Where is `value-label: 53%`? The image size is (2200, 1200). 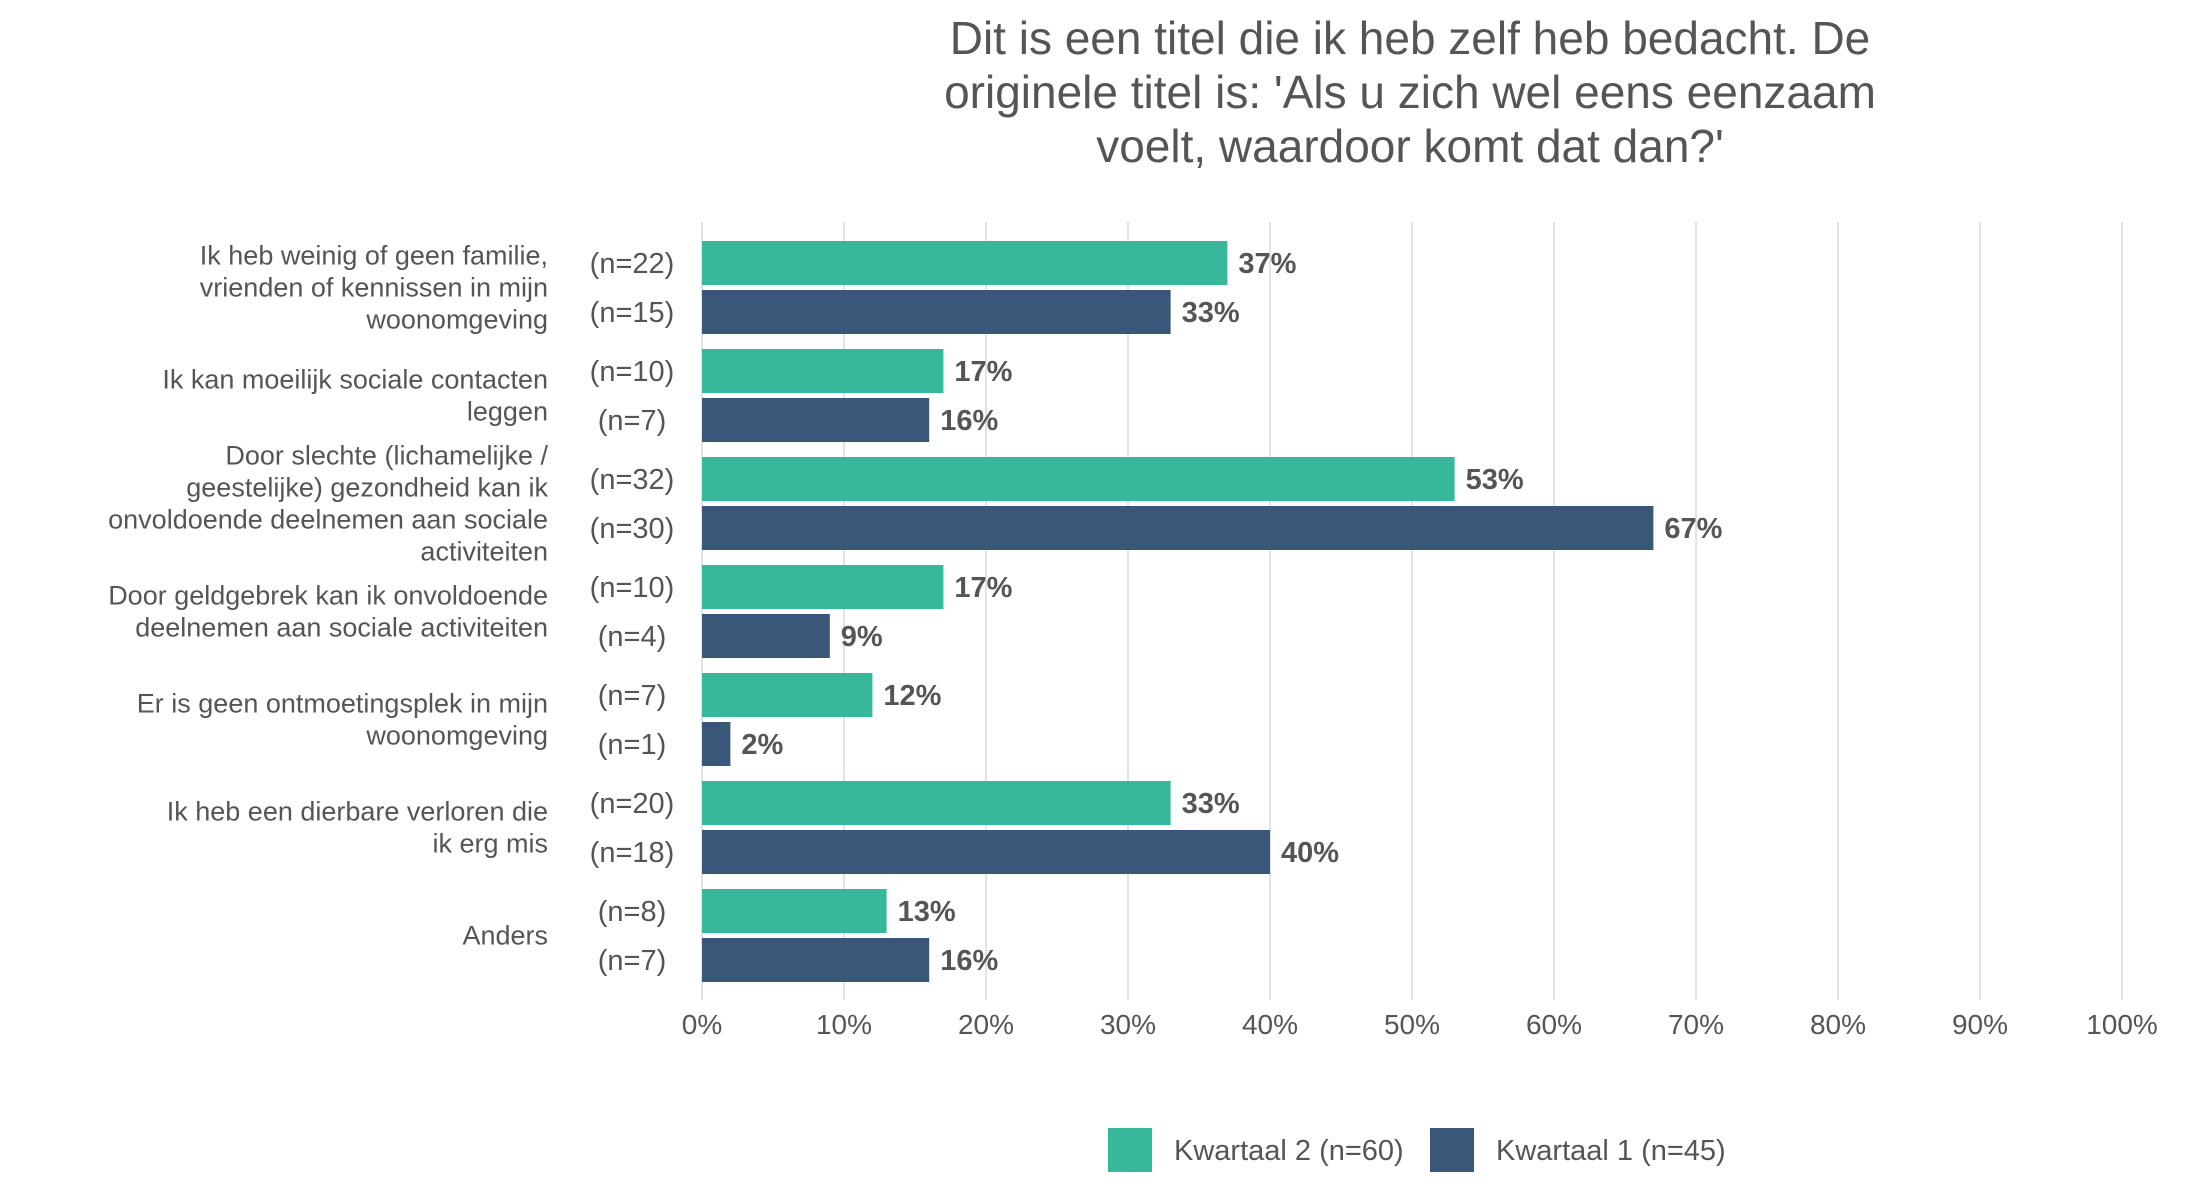 value-label: 53% is located at coordinates (1495, 480).